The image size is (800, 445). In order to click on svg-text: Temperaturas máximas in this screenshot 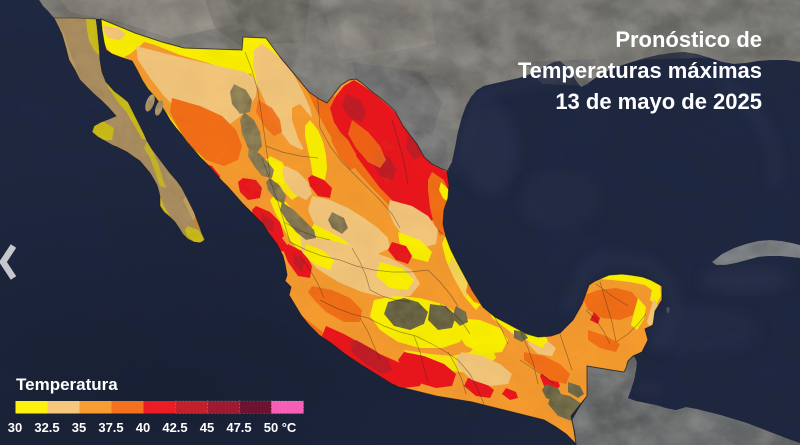, I will do `click(640, 70)`.